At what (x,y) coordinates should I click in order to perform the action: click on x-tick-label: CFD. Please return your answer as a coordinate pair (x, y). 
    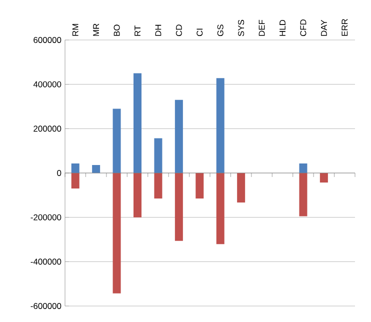
    Looking at the image, I should click on (303, 27).